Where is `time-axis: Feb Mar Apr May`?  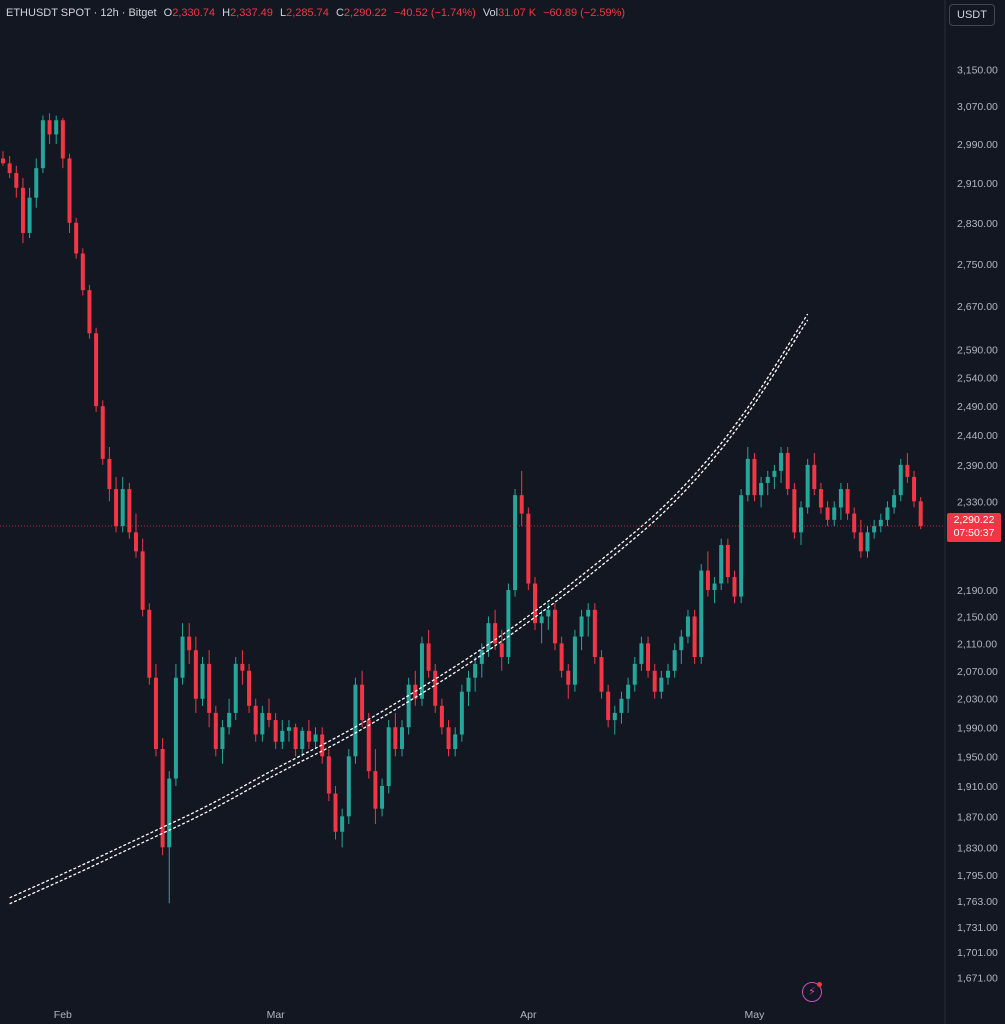
time-axis: Feb Mar Apr May is located at coordinates (409, 1015).